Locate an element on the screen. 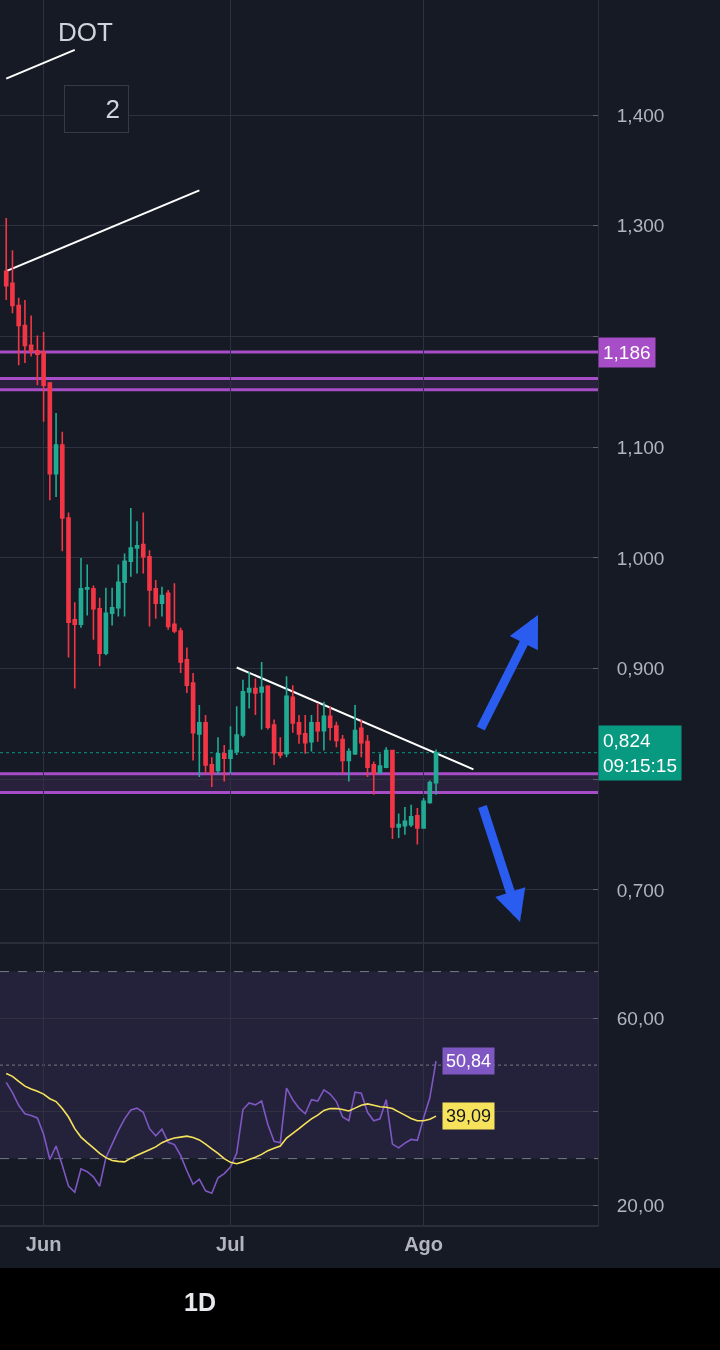 This screenshot has width=720, height=1350. x-tick-label: Jul is located at coordinates (230, 1244).